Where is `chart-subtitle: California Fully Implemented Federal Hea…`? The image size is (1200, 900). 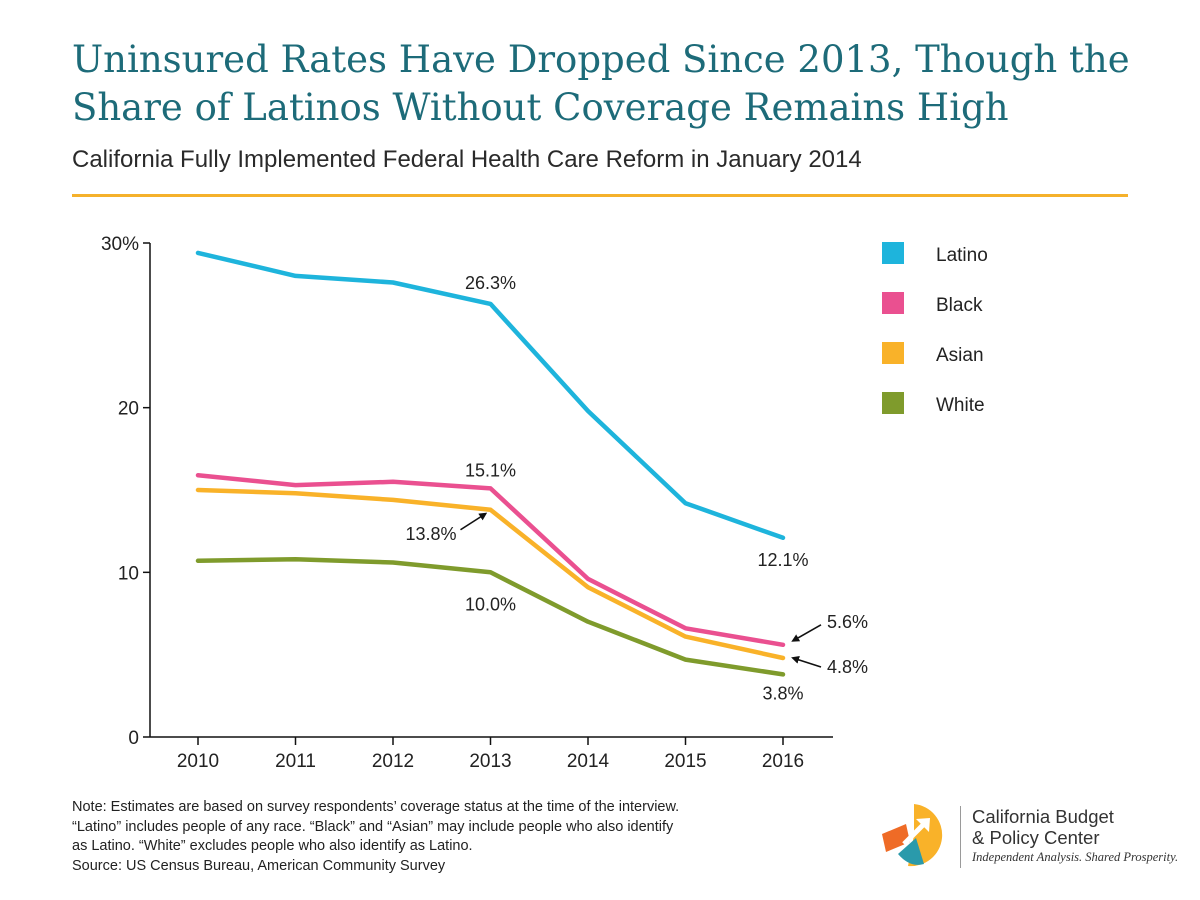
chart-subtitle: California Fully Implemented Federal Hea… is located at coordinates (467, 159).